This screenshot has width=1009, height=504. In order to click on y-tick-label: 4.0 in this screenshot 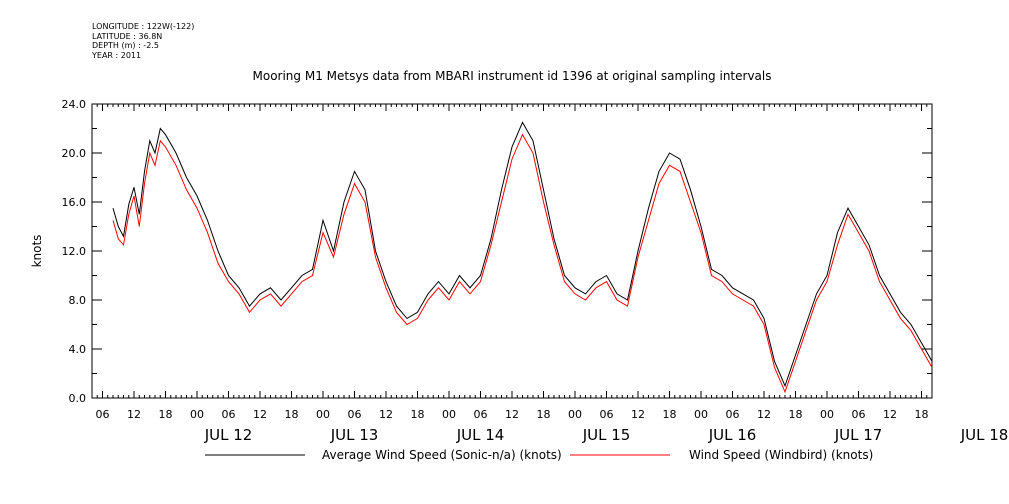, I will do `click(78, 349)`.